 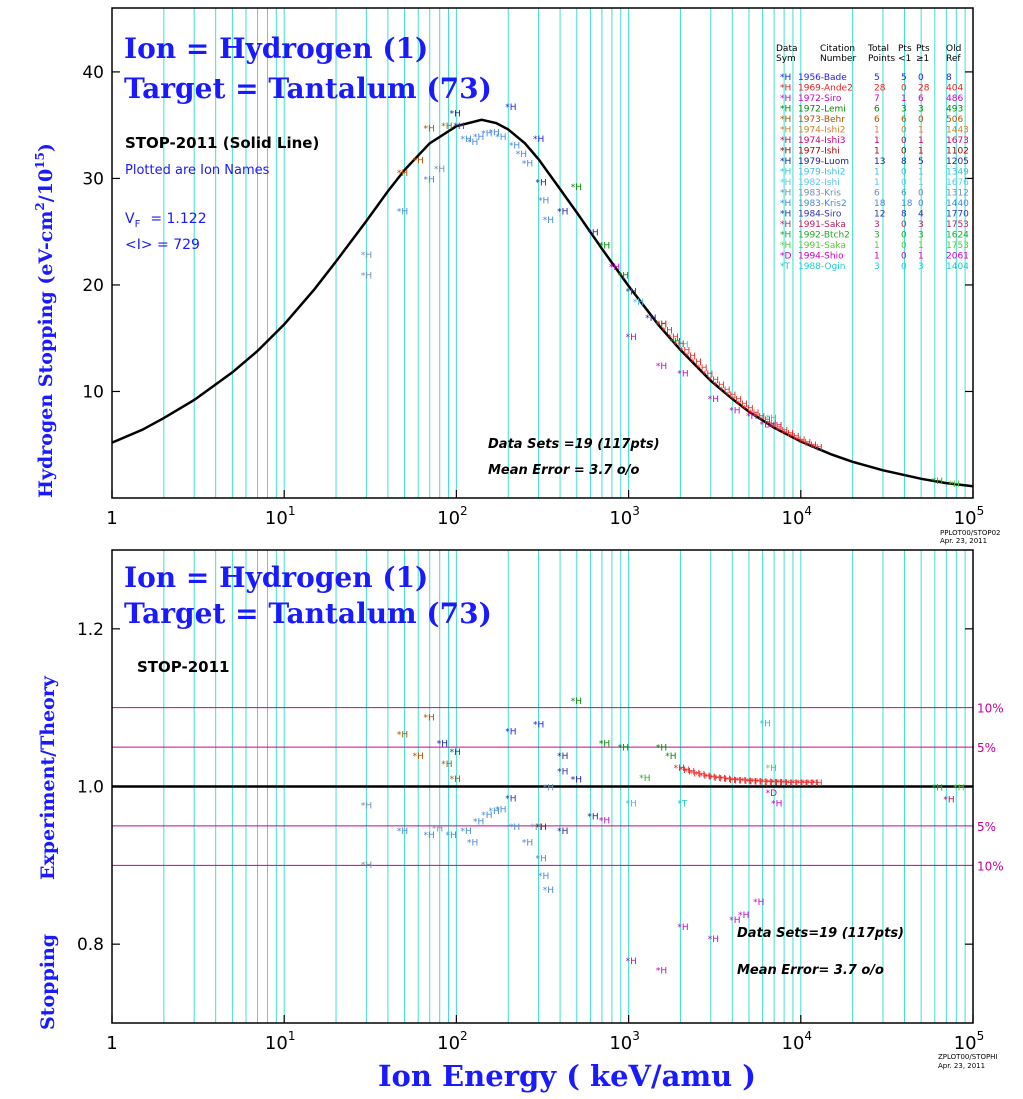 I want to click on x-tick-label: 10¹, so click(x=280, y=1041).